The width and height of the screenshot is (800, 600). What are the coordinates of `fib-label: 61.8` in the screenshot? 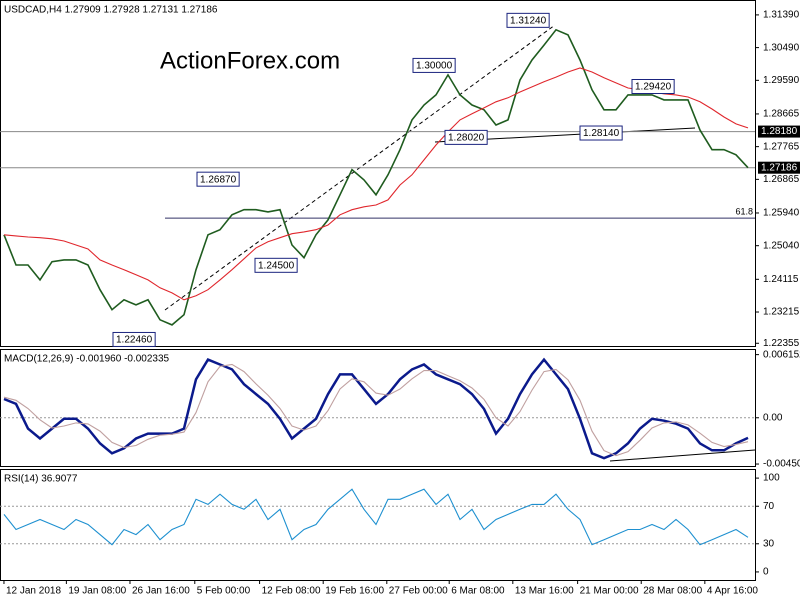 It's located at (744, 211).